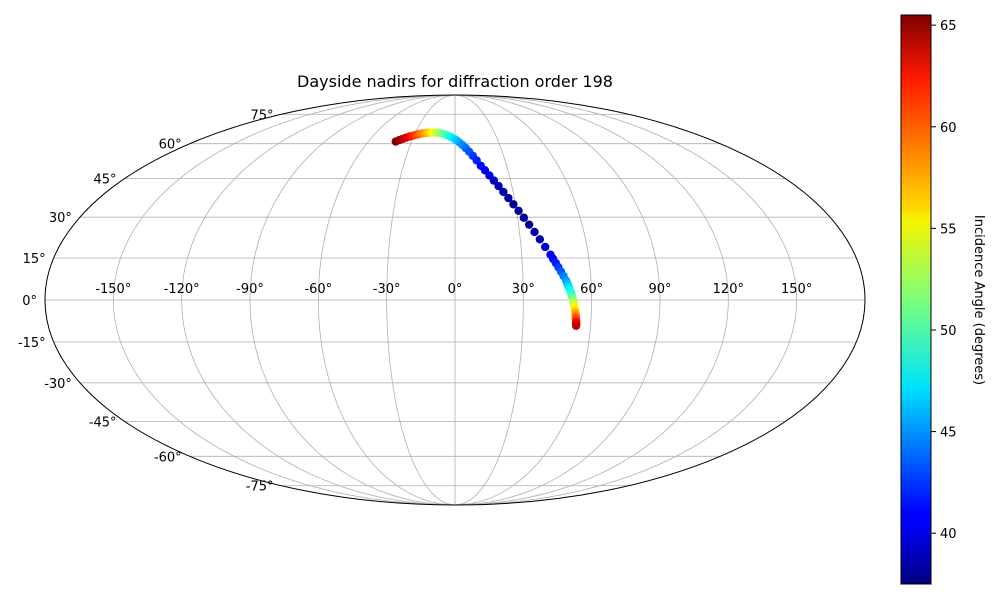 The height and width of the screenshot is (600, 1000). What do you see at coordinates (105, 180) in the screenshot?
I see `latitude-tick-label: 45°` at bounding box center [105, 180].